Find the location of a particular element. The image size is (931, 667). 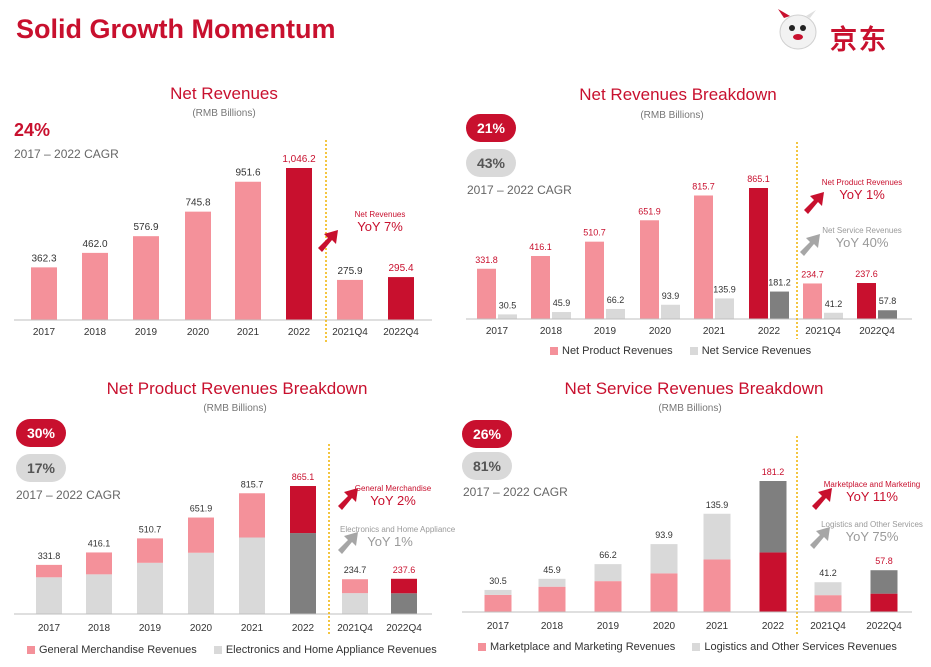

yoy-callout: Net Revenues YoY 7% is located at coordinates (380, 222).